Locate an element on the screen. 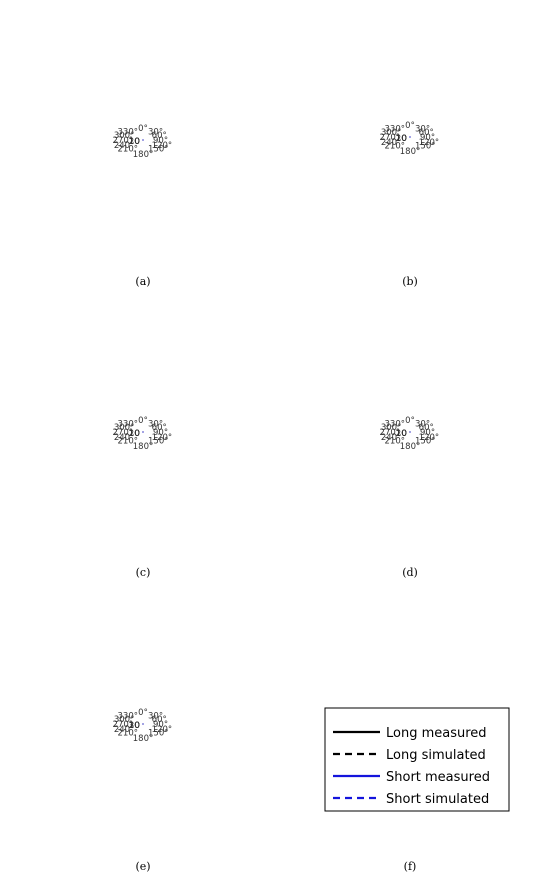 This screenshot has height=884, width=550. radial-tick-label-d: 10 is located at coordinates (402, 434).